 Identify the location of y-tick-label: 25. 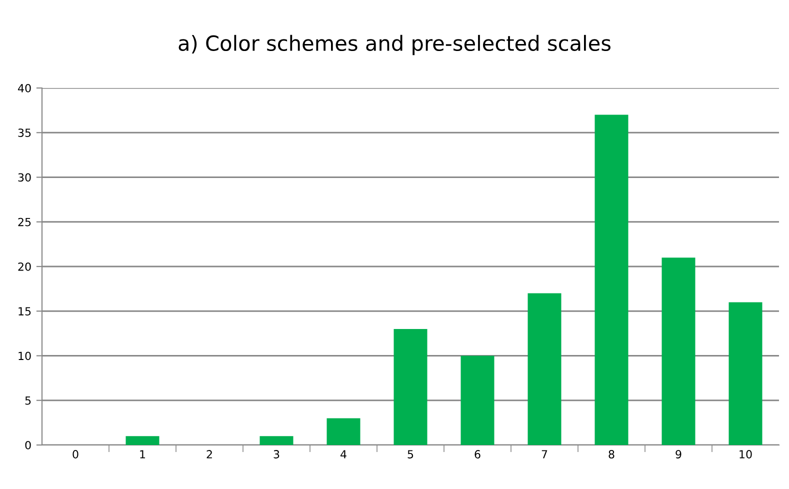
(24, 222).